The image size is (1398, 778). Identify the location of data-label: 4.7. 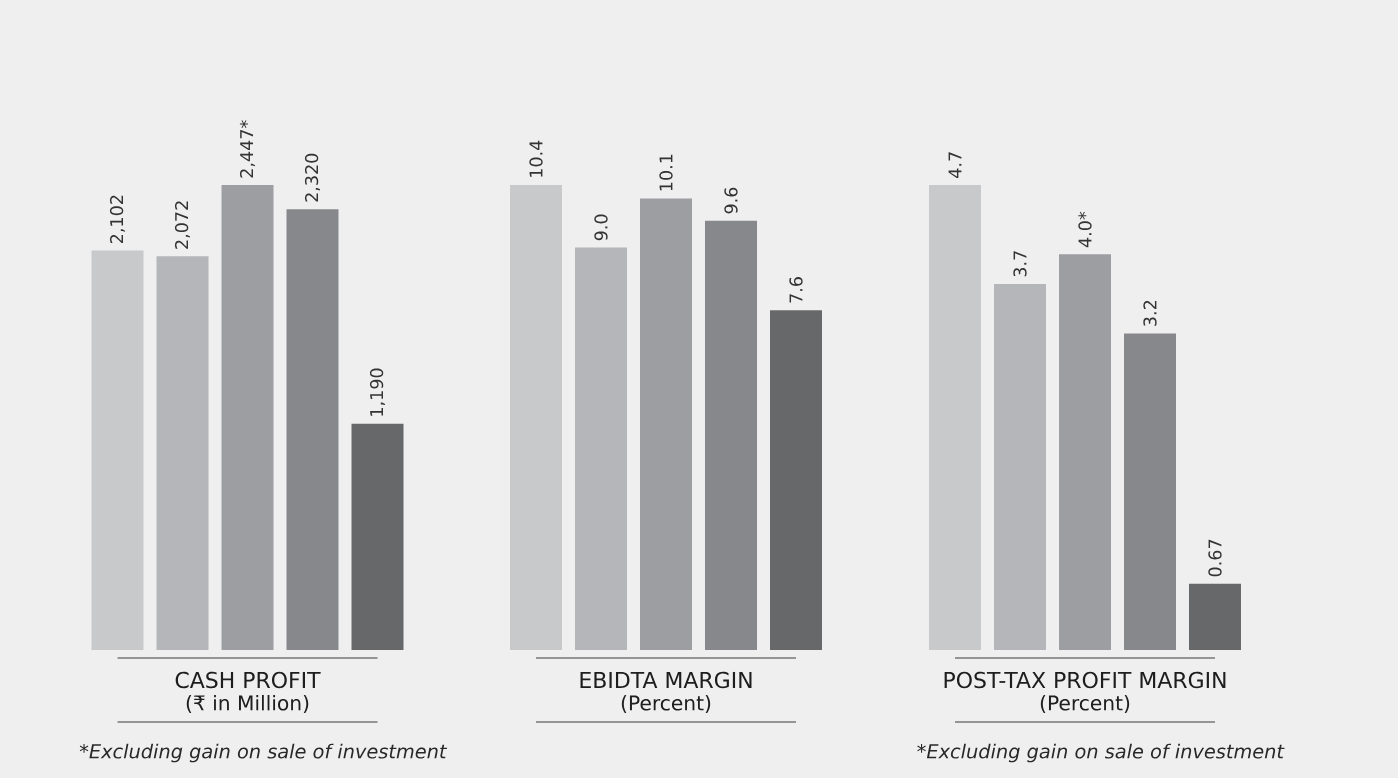
(955, 165).